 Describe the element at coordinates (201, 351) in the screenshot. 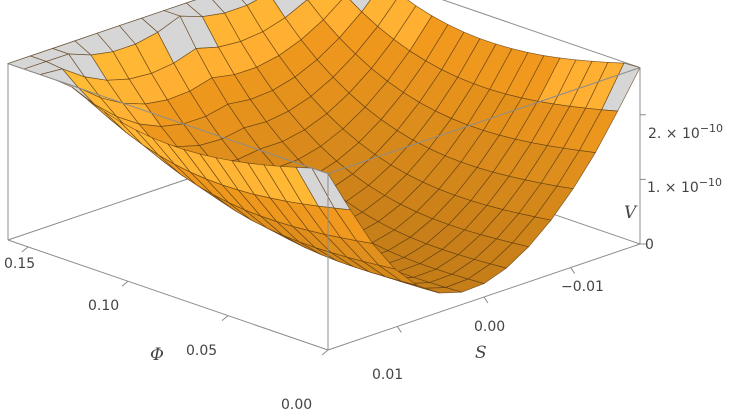

I see `phi-tick-label: 0.05` at that location.